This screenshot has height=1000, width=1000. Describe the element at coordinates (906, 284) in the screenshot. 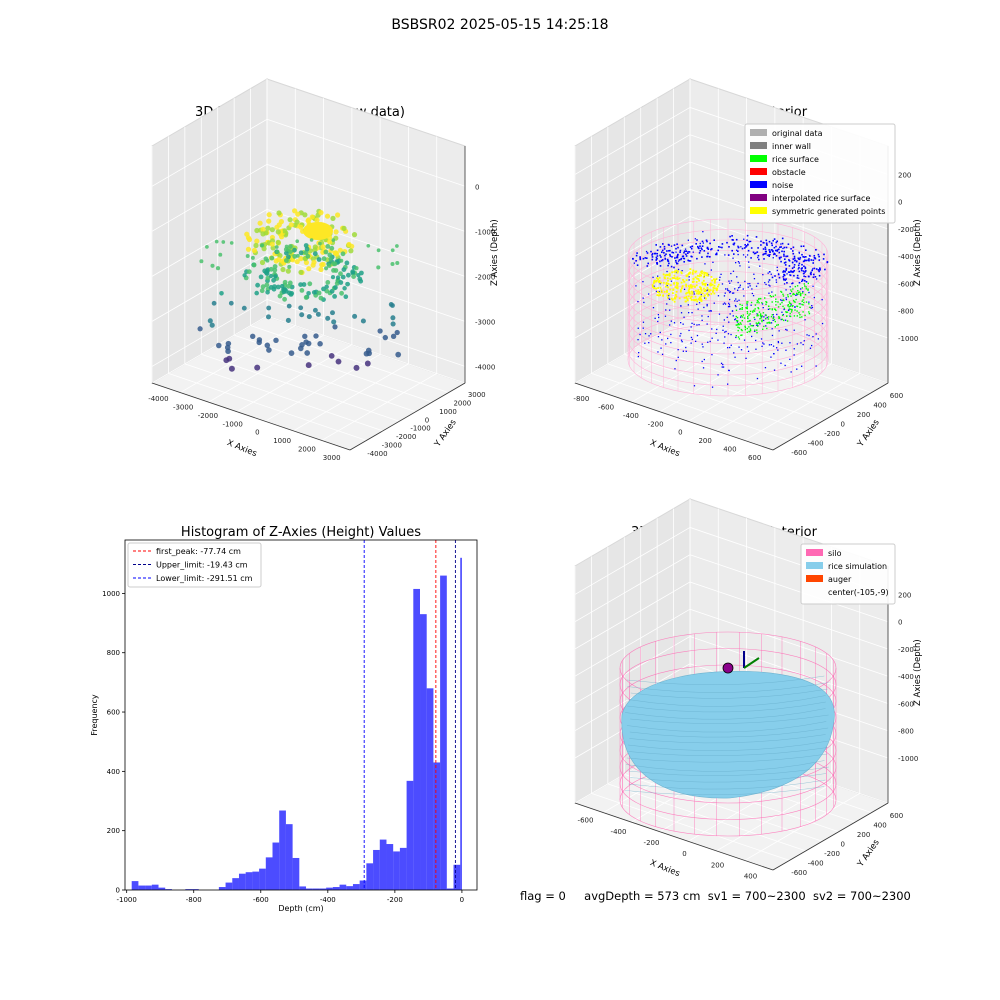

I see `z-tick-label: -600` at that location.